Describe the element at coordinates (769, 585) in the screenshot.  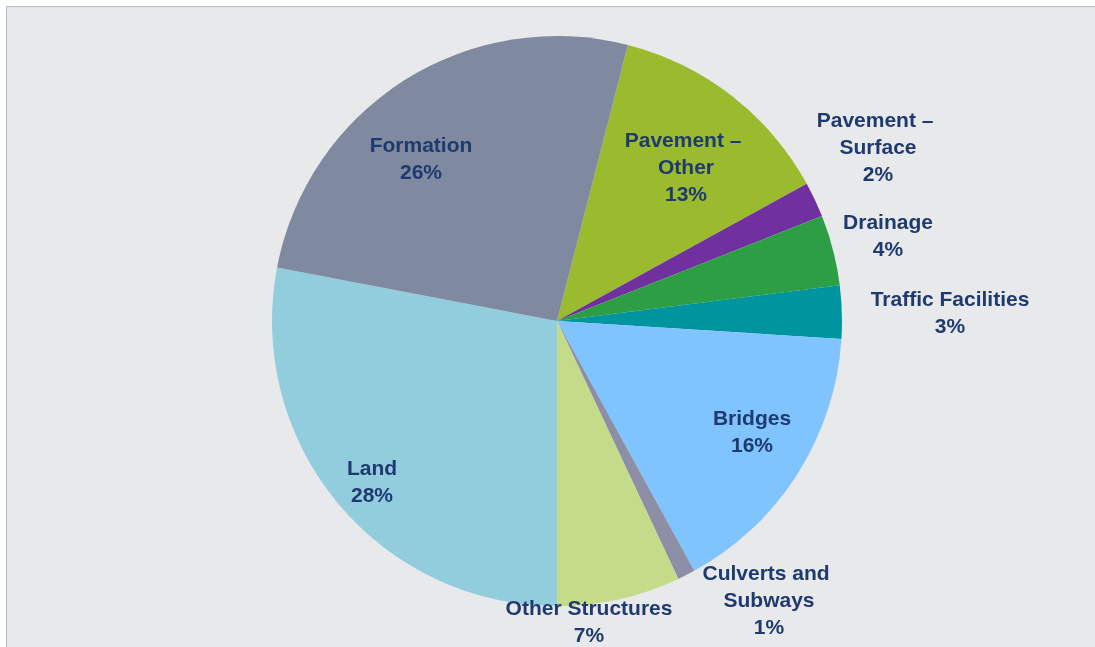
I see `slice-label: Culverts and Subways` at that location.